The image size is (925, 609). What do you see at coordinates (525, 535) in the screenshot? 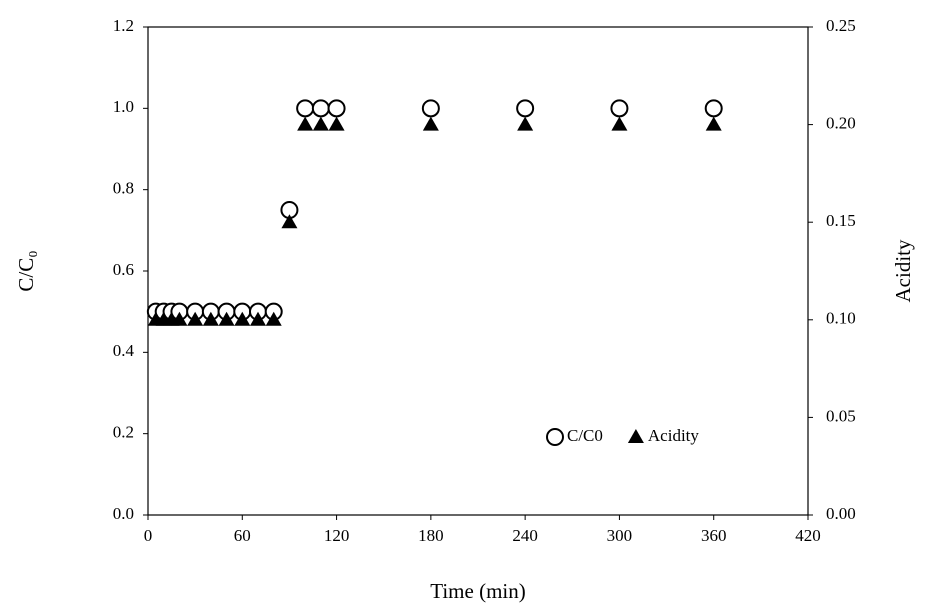
I see `x-tick-label: 240` at bounding box center [525, 535].